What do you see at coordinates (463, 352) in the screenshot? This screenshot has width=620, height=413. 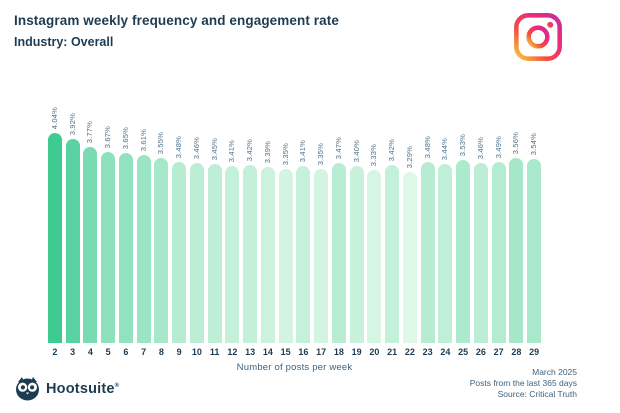 I see `x-tick-label: 25` at bounding box center [463, 352].